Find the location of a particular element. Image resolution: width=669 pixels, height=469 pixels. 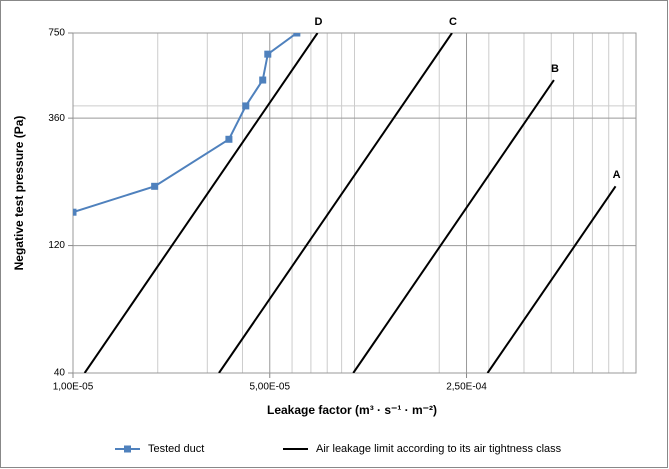

x-tick-label: 5,00E-05 is located at coordinates (269, 387).